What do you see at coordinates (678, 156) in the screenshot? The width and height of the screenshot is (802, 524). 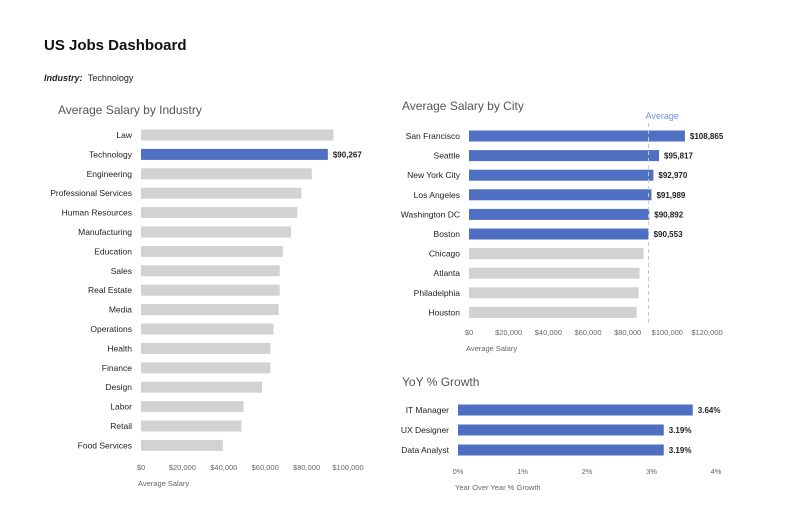 I see `data-label: $95,817` at bounding box center [678, 156].